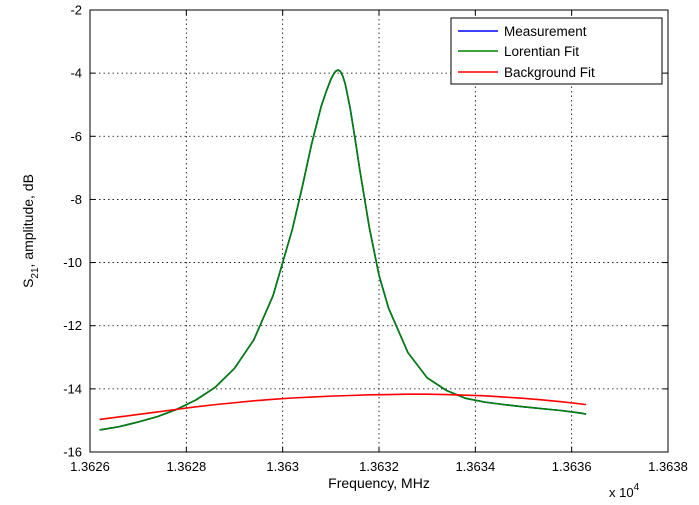 The height and width of the screenshot is (505, 699). Describe the element at coordinates (76, 199) in the screenshot. I see `y-tick-label: -8` at that location.